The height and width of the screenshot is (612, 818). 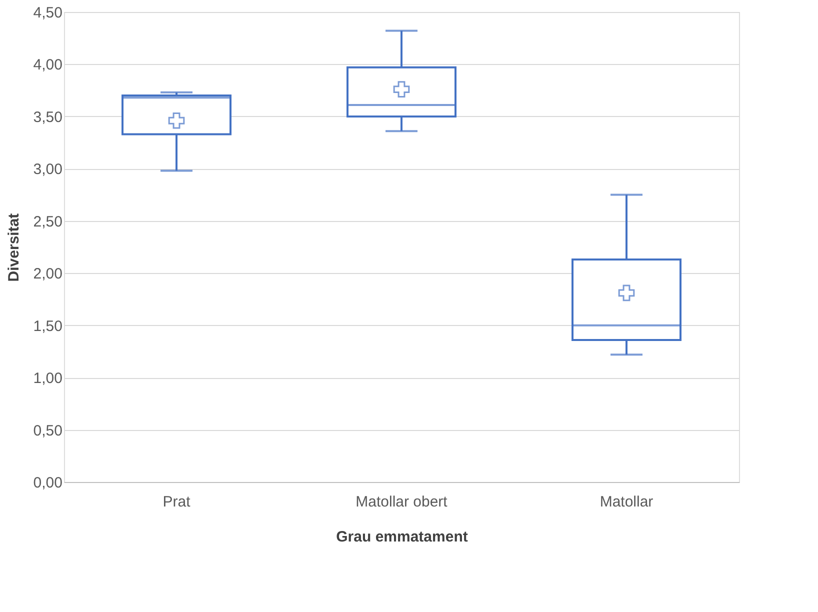 What do you see at coordinates (47, 326) in the screenshot?
I see `y-tick-label: 1,50` at bounding box center [47, 326].